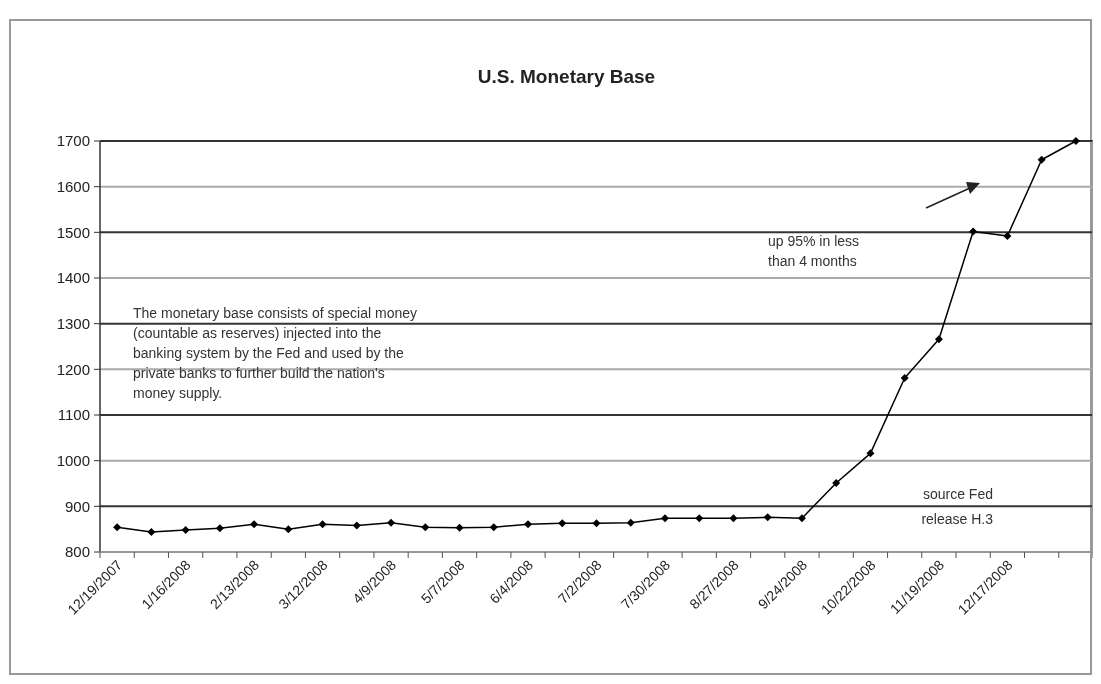 This screenshot has height=684, width=1101. Describe the element at coordinates (73, 415) in the screenshot. I see `y-tick-label: 1100` at that location.